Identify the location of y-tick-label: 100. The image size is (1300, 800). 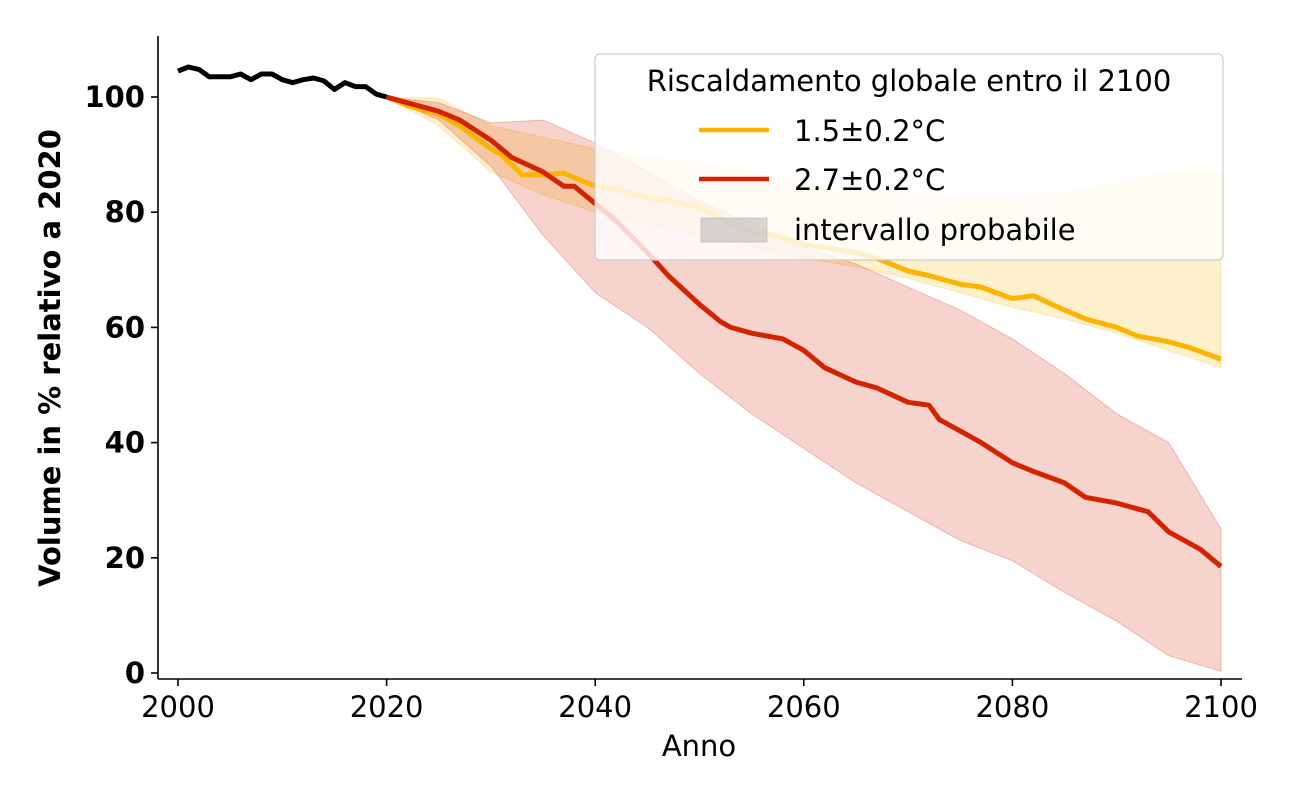
(114, 97).